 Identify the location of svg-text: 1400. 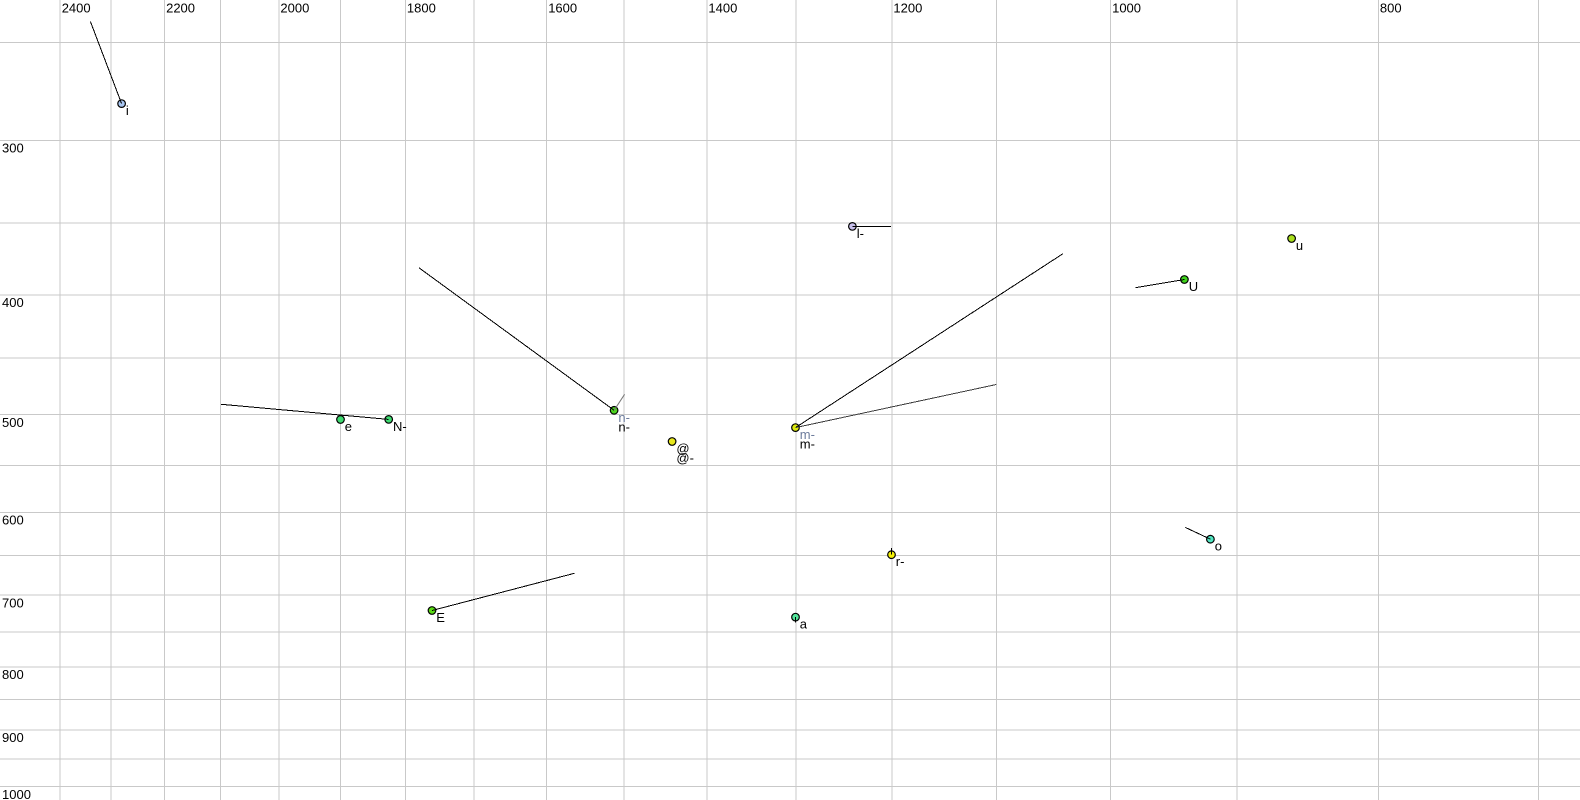
(722, 8).